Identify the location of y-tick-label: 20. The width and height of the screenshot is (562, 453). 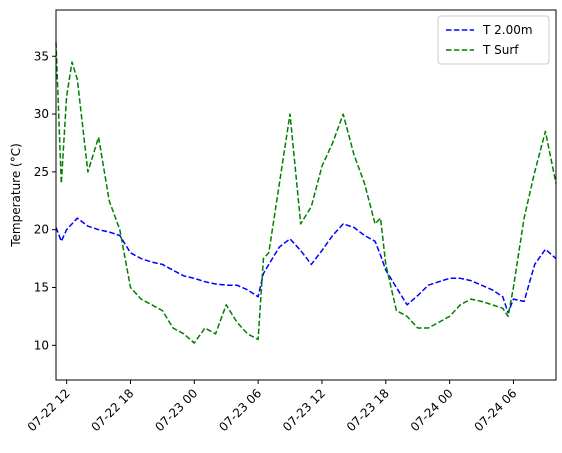
(41, 230).